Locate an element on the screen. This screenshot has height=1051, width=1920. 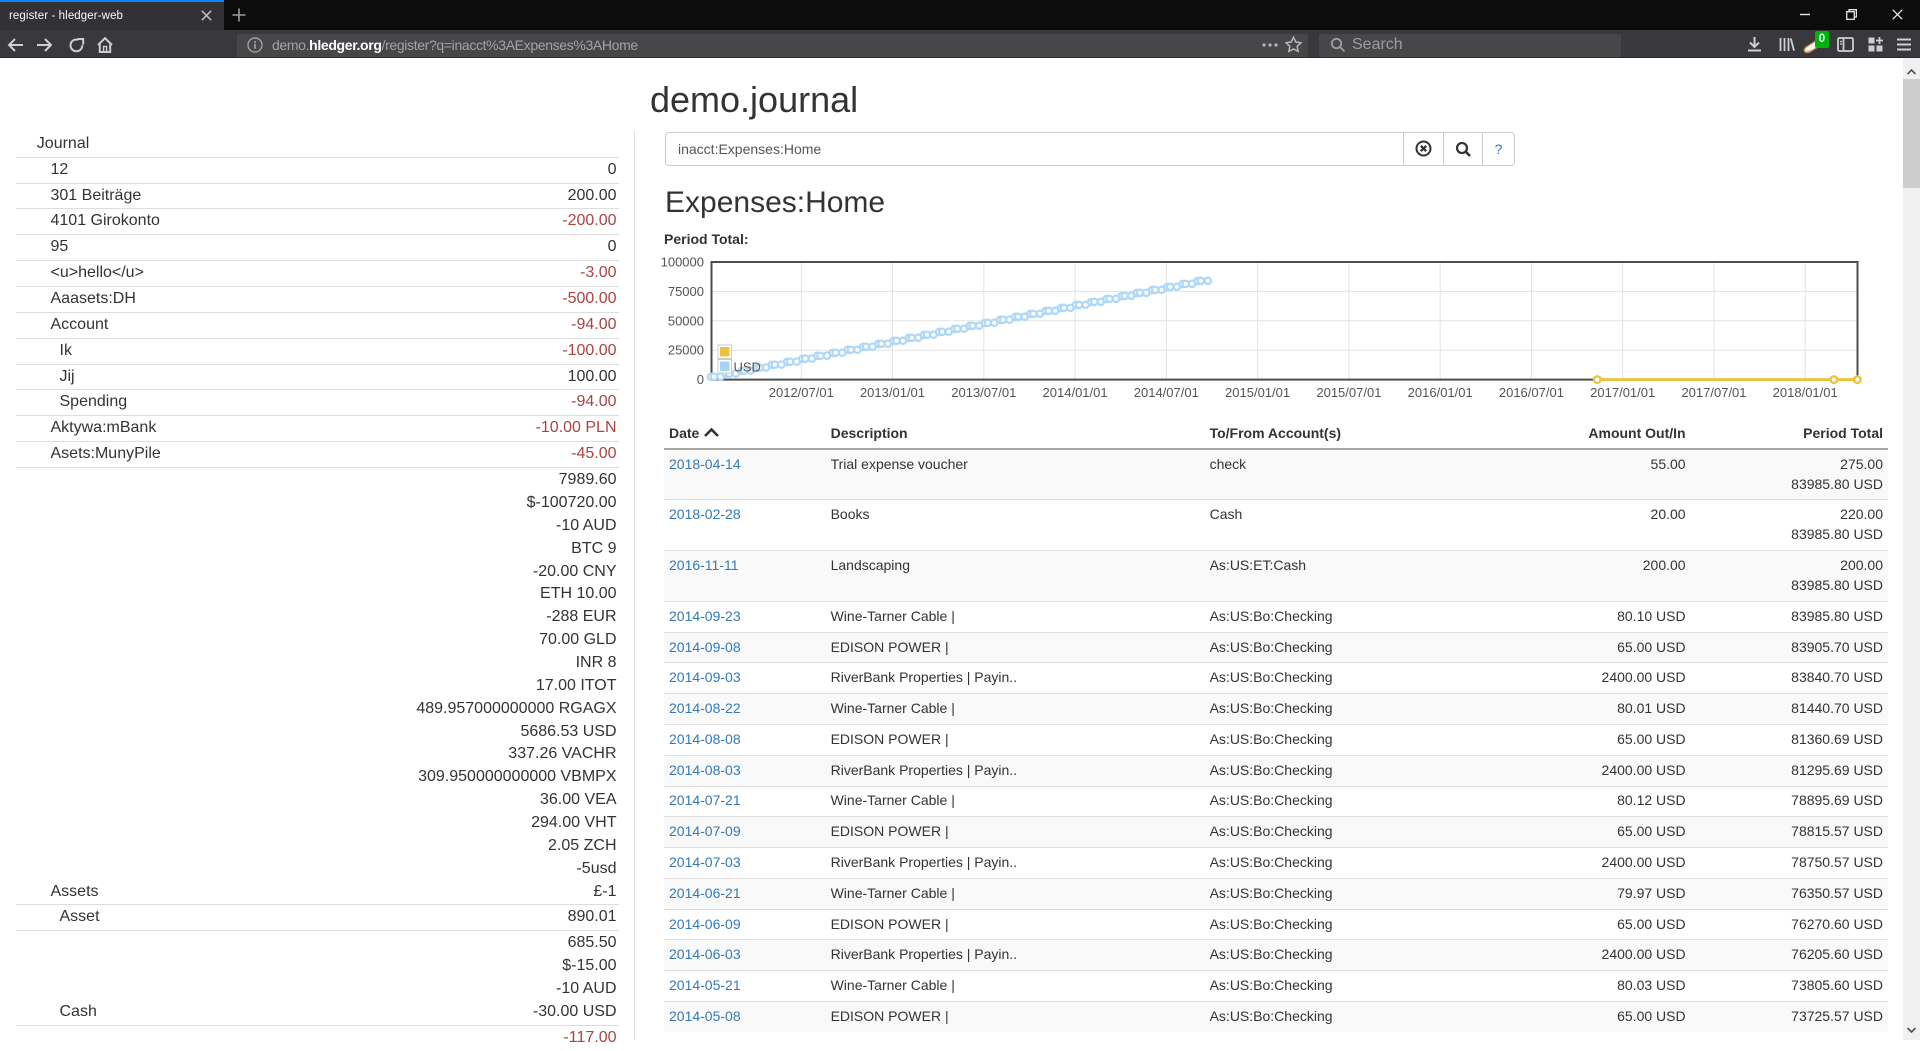
svg-text: USD is located at coordinates (747, 367).